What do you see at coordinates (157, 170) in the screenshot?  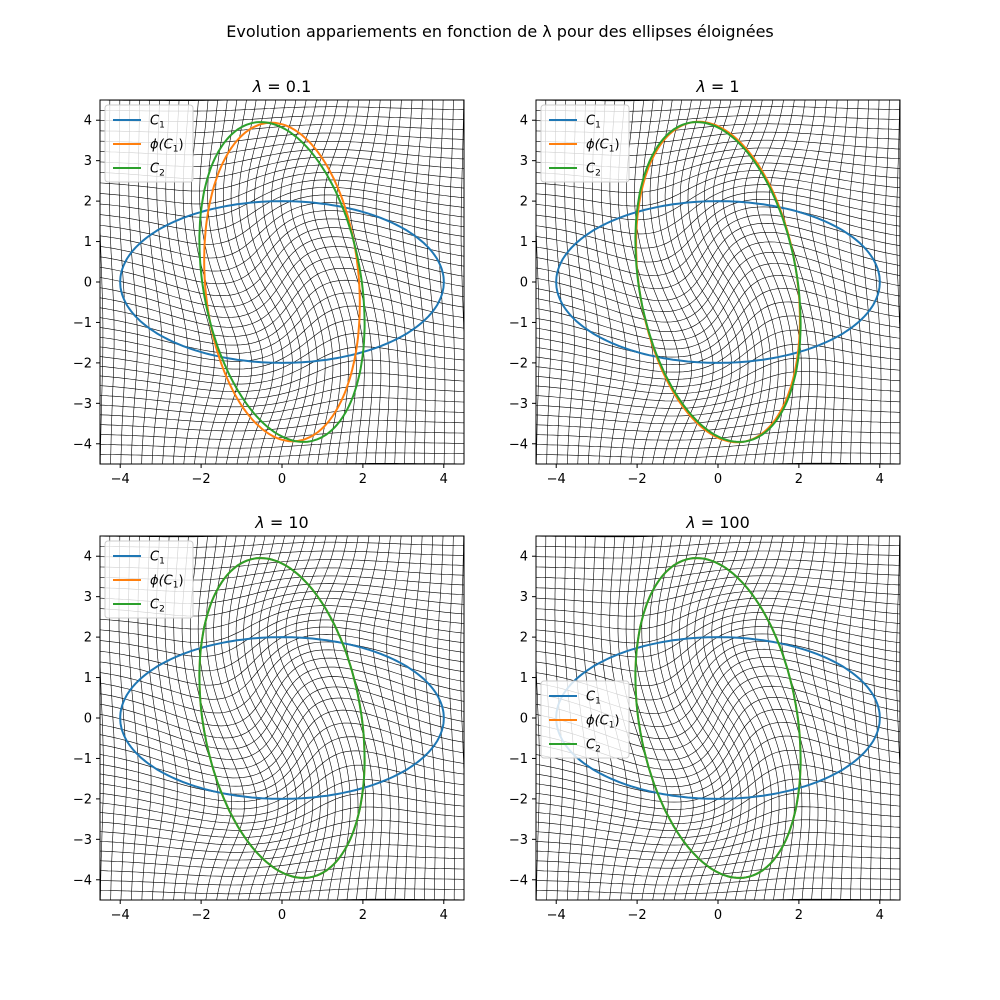 I see `legend-label-C2: C2` at bounding box center [157, 170].